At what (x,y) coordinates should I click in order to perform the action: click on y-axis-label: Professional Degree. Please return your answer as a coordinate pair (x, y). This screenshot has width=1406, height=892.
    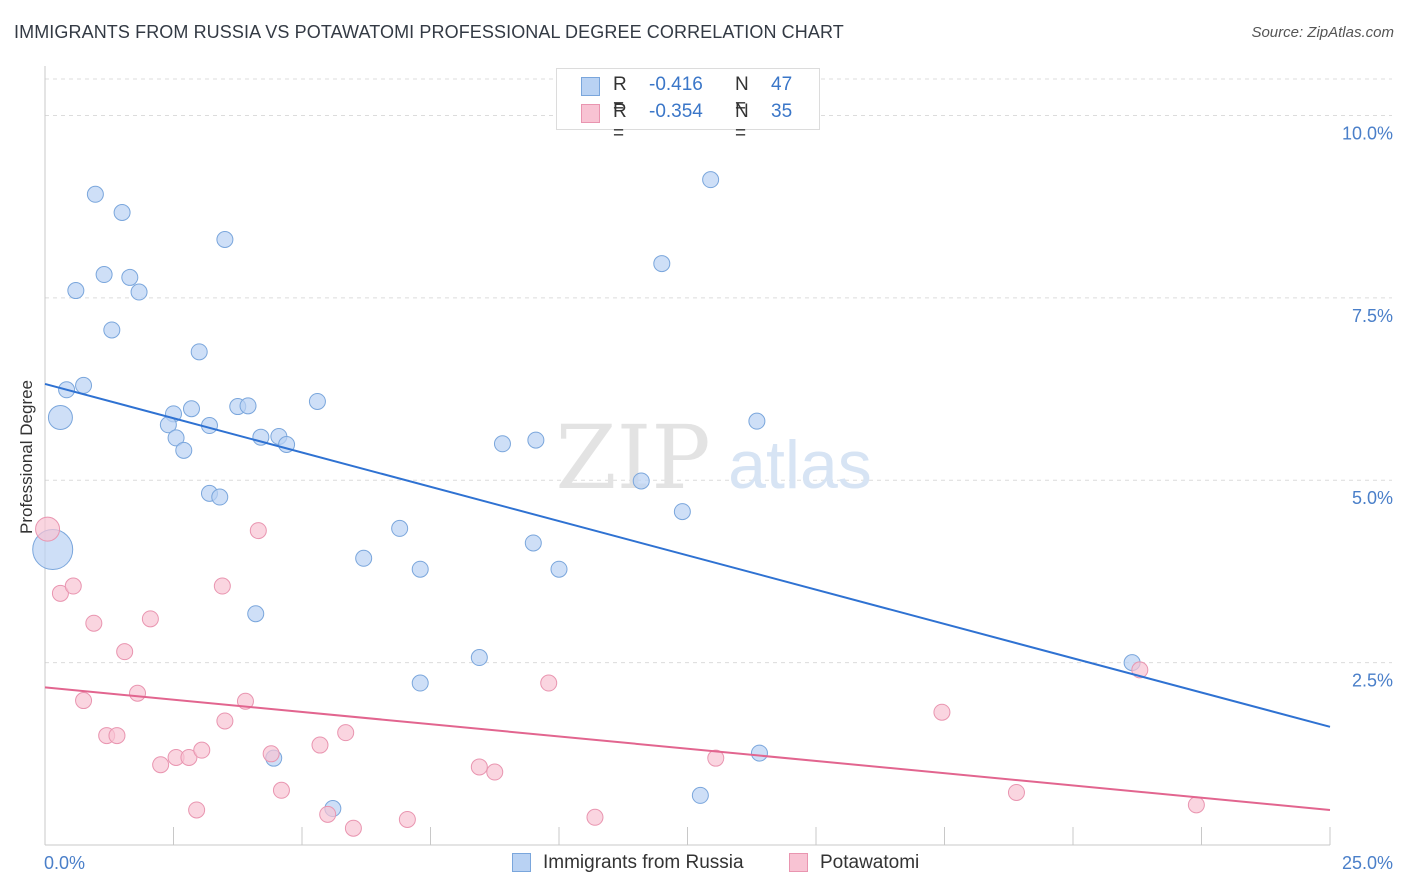
    Looking at the image, I should click on (26, 457).